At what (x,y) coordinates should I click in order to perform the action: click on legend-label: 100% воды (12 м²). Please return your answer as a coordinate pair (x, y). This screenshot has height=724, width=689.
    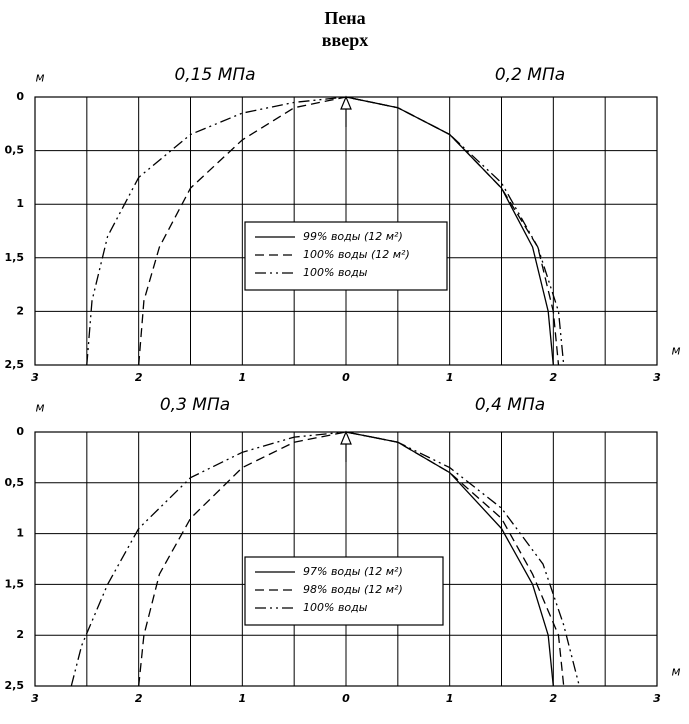
    Looking at the image, I should click on (356, 254).